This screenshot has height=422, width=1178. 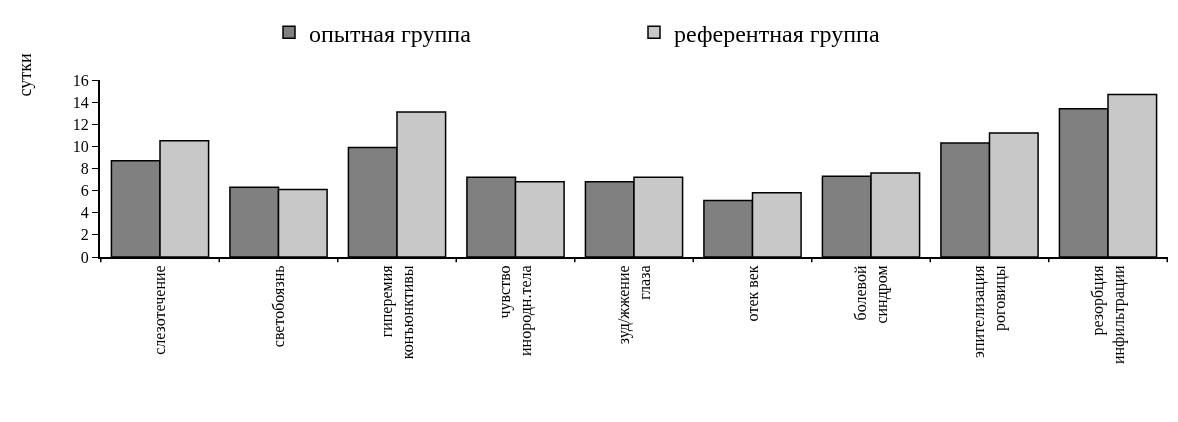 I want to click on y-tick-label: 6, so click(x=84, y=191).